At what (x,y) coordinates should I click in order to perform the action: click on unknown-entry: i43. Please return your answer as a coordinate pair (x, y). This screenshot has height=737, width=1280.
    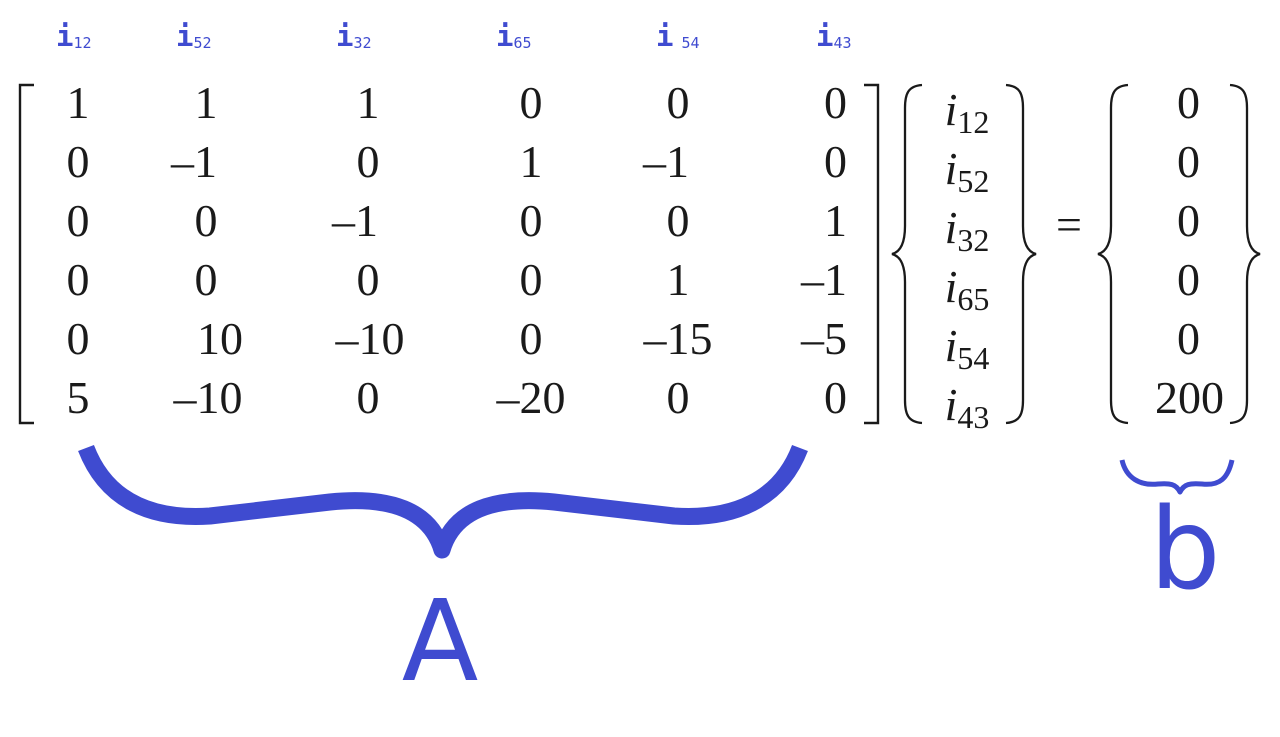
    Looking at the image, I should click on (967, 407).